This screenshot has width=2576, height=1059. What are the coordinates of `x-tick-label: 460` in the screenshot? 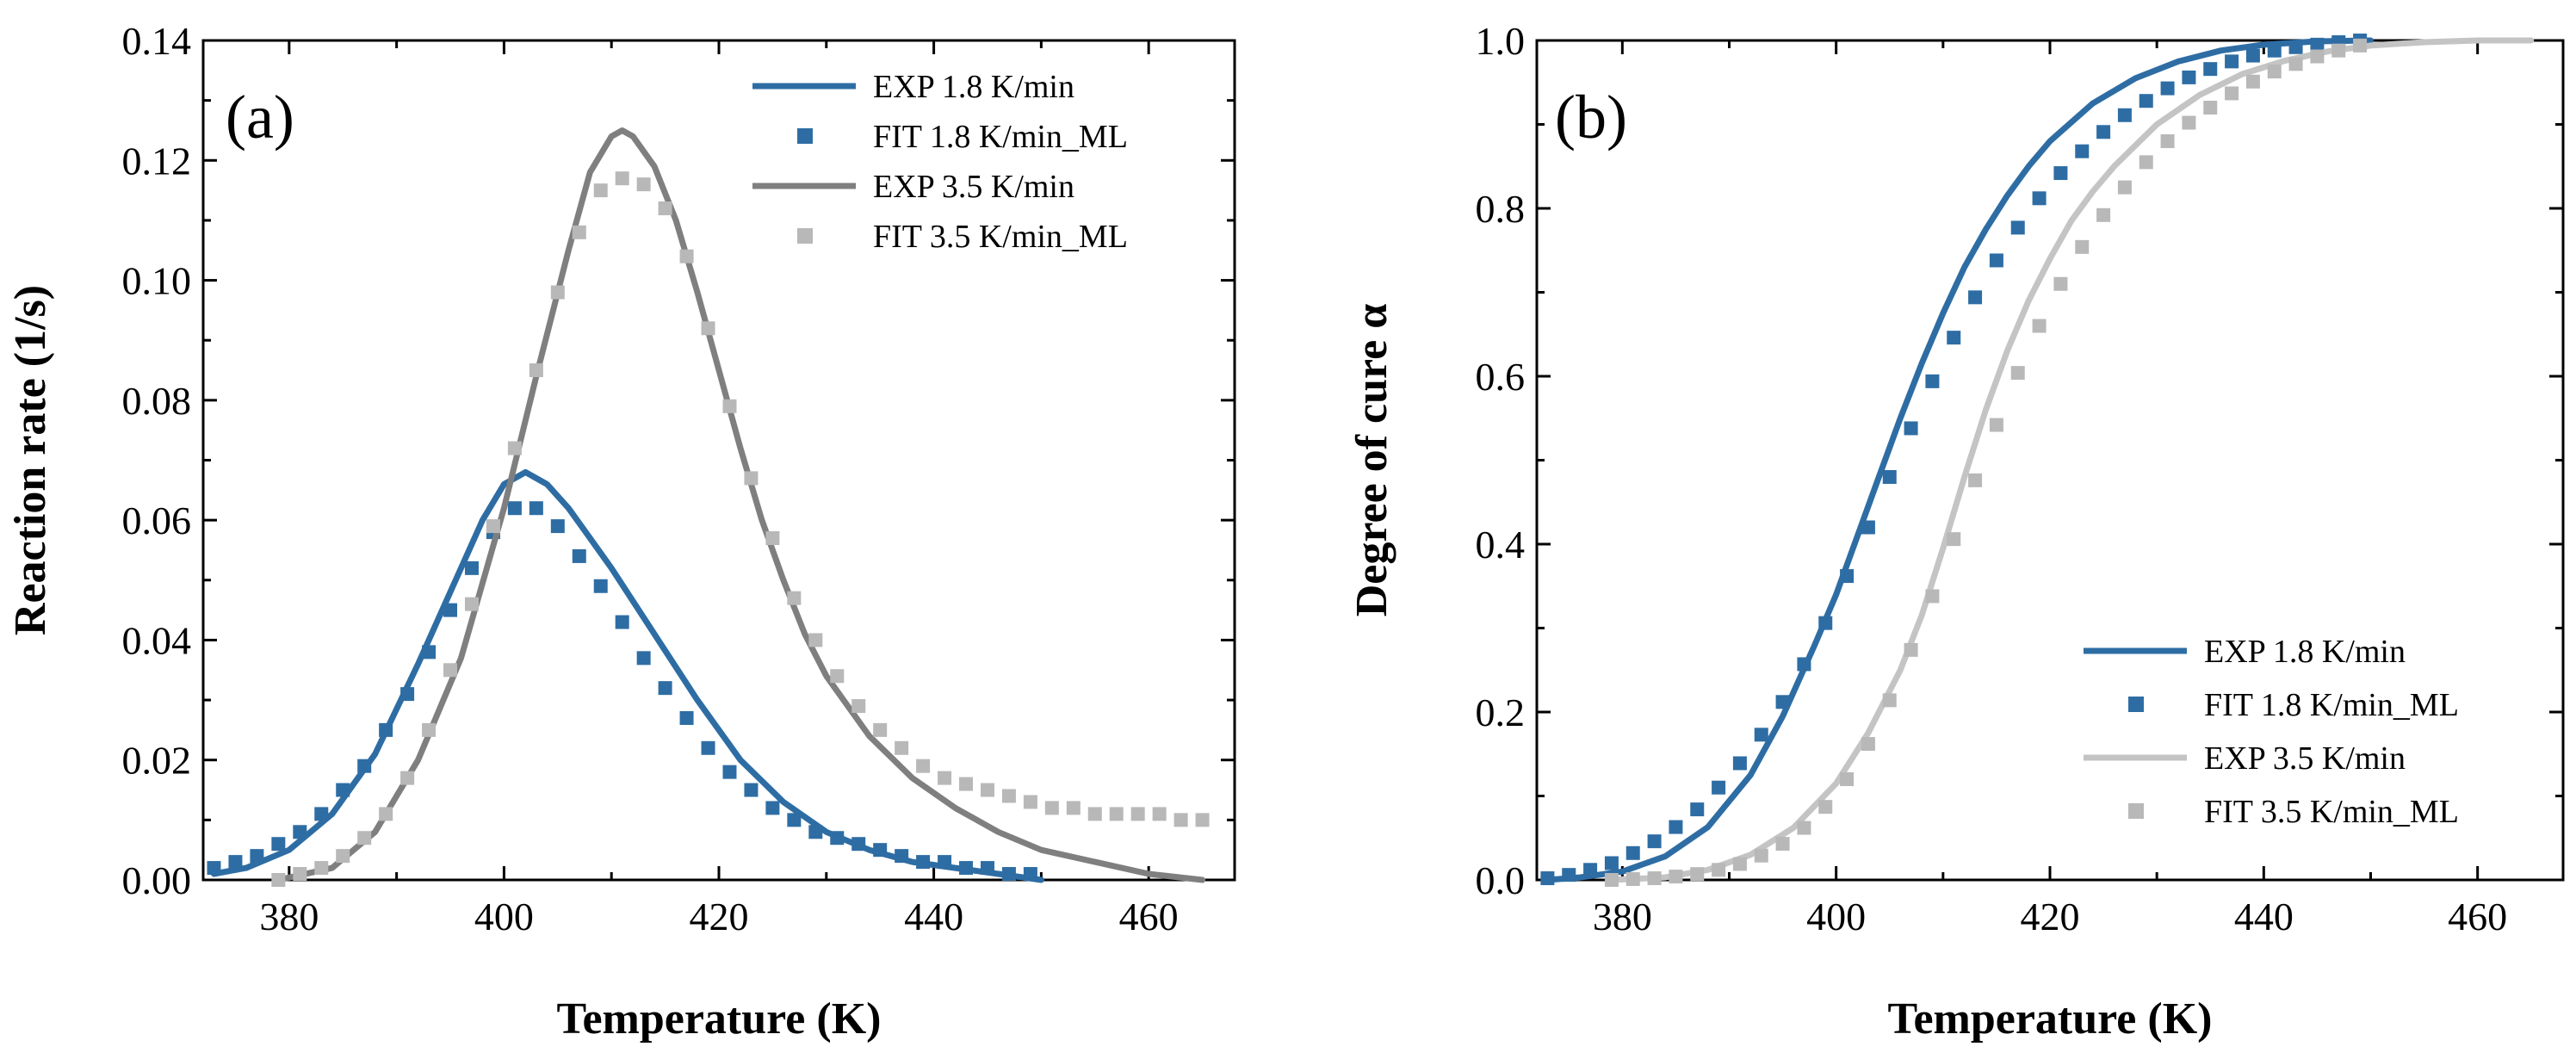 It's located at (2477, 916).